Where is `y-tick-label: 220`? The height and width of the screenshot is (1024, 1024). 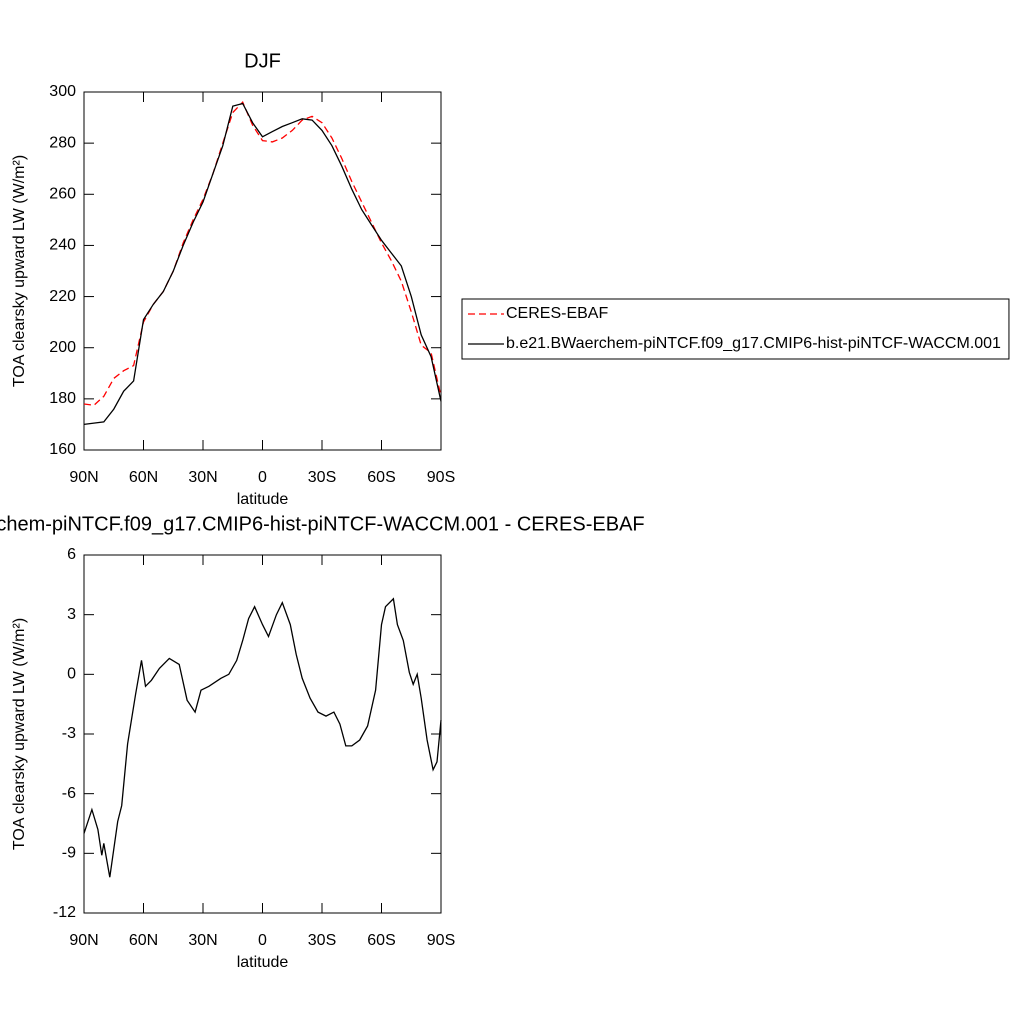
y-tick-label: 220 is located at coordinates (62, 296).